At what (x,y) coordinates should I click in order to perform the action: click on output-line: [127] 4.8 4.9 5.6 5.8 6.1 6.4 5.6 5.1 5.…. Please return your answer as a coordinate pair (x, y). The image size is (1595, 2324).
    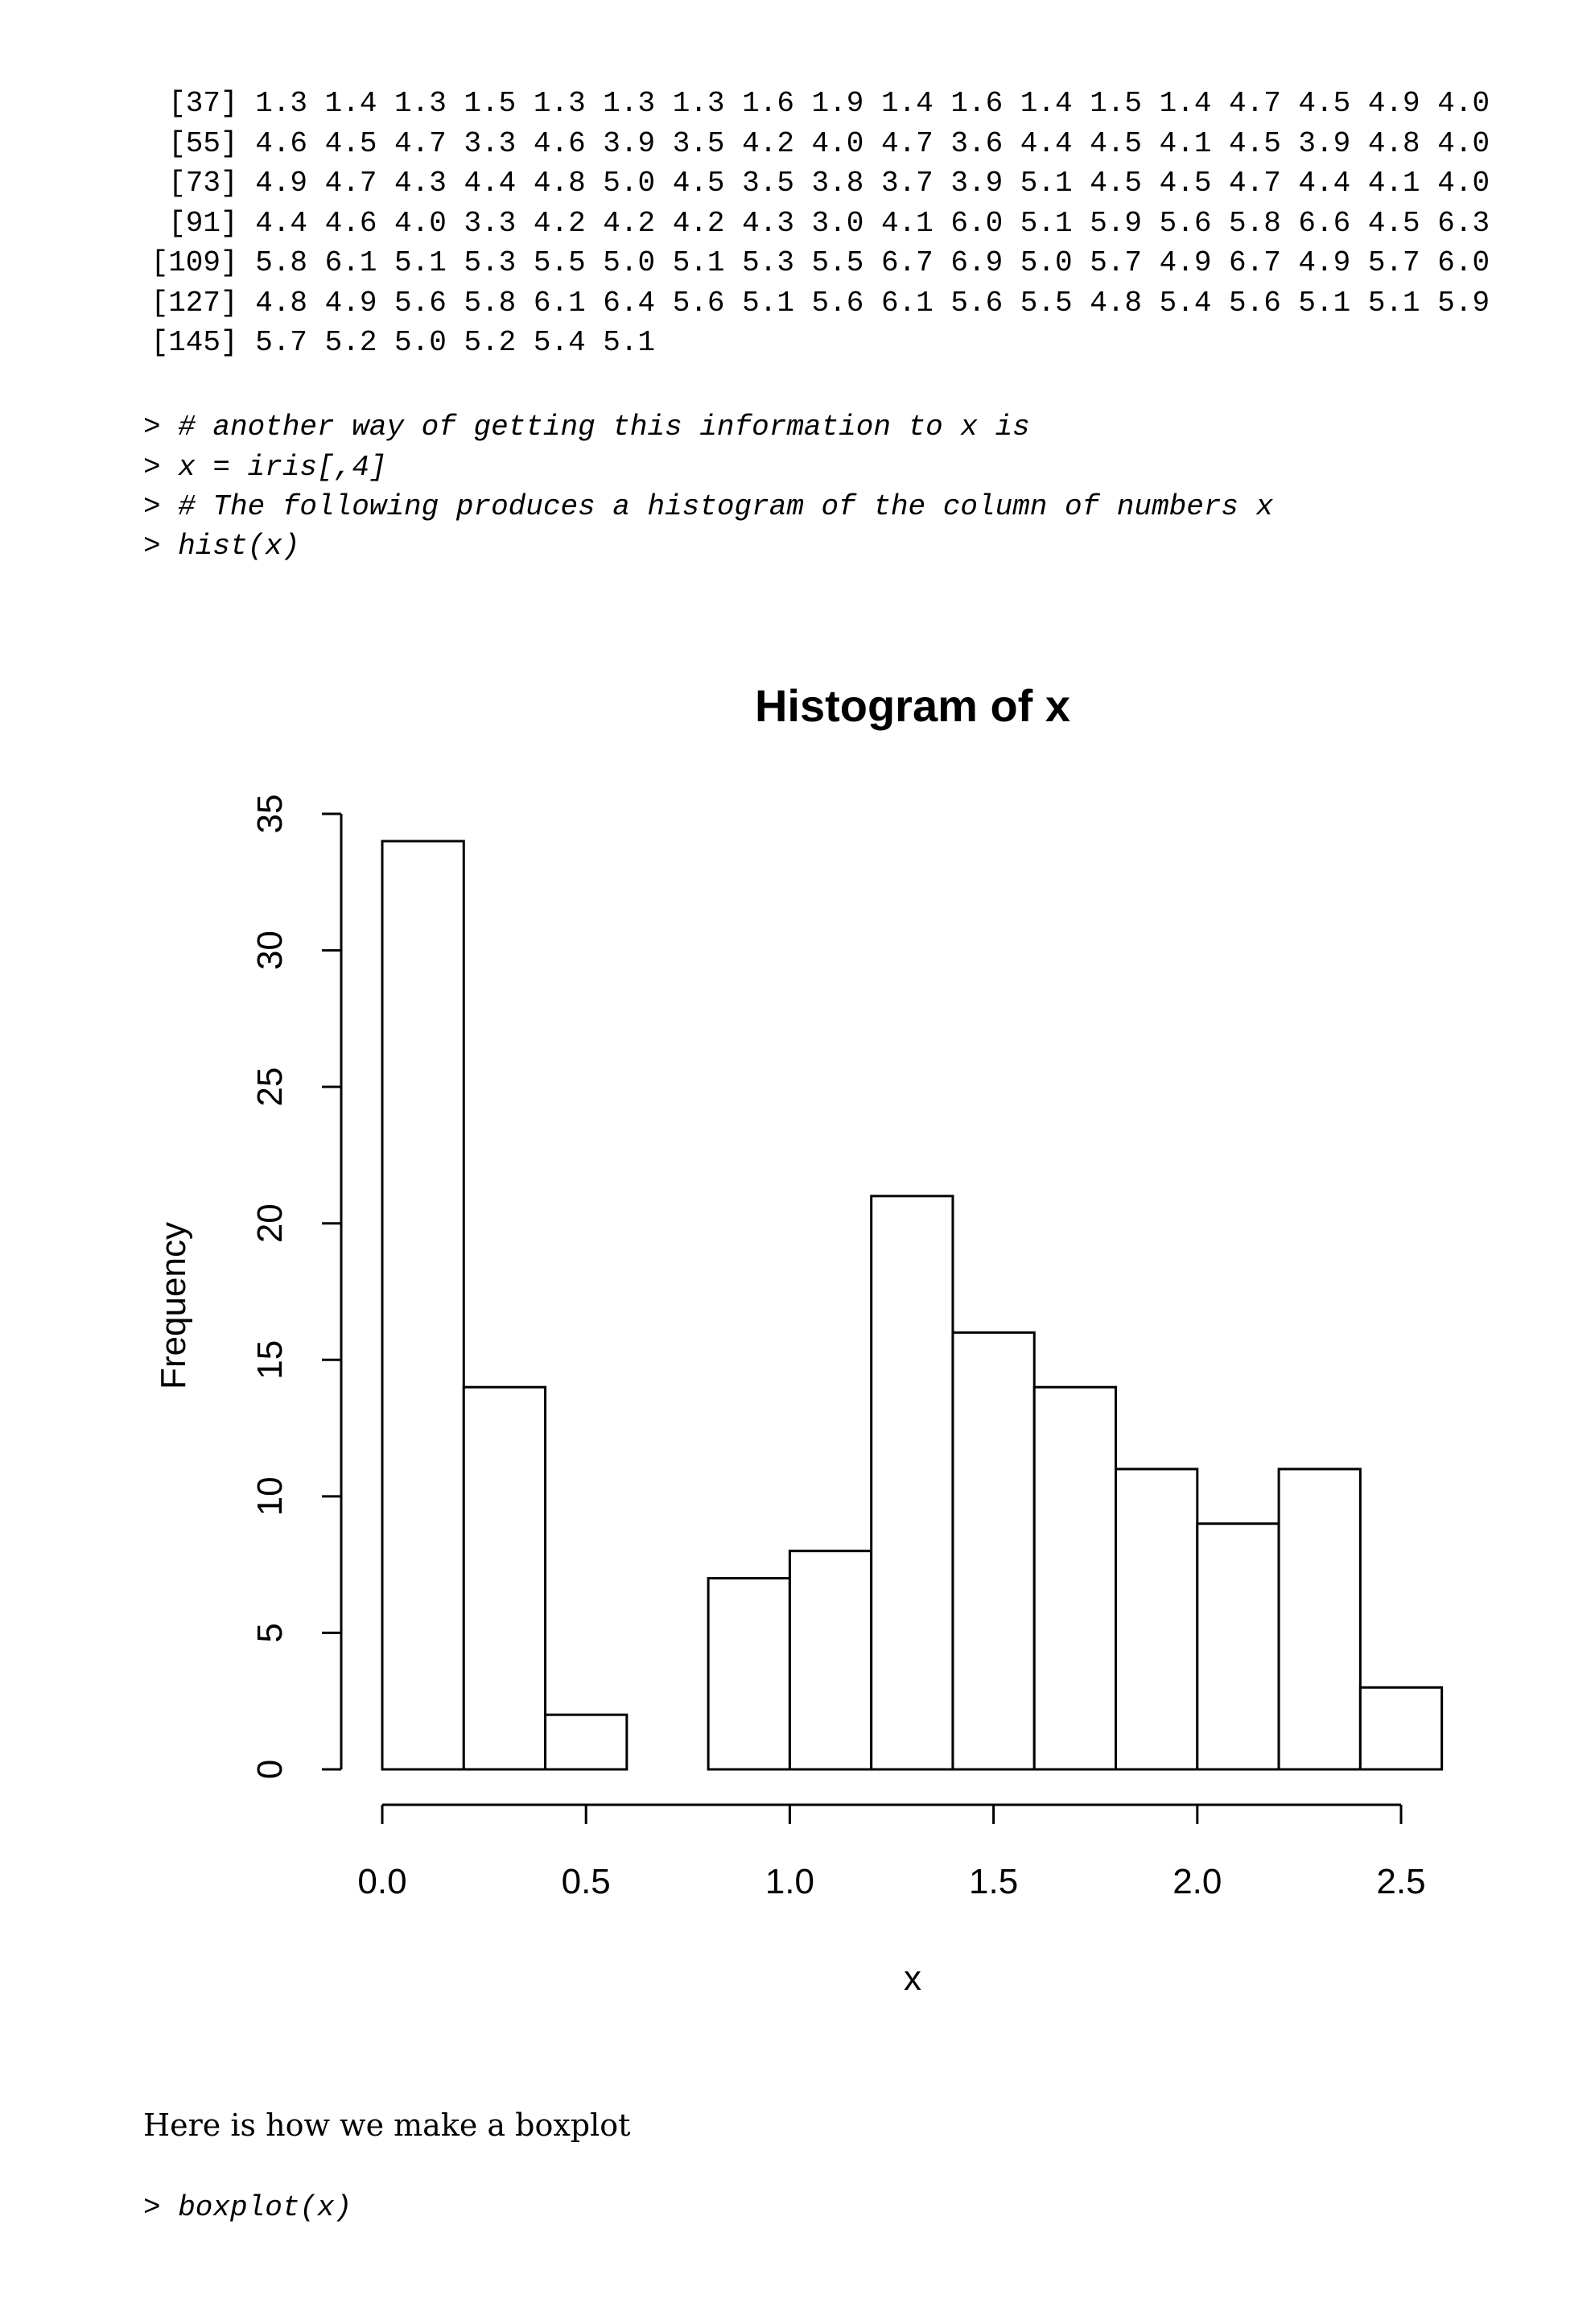
    Looking at the image, I should click on (812, 303).